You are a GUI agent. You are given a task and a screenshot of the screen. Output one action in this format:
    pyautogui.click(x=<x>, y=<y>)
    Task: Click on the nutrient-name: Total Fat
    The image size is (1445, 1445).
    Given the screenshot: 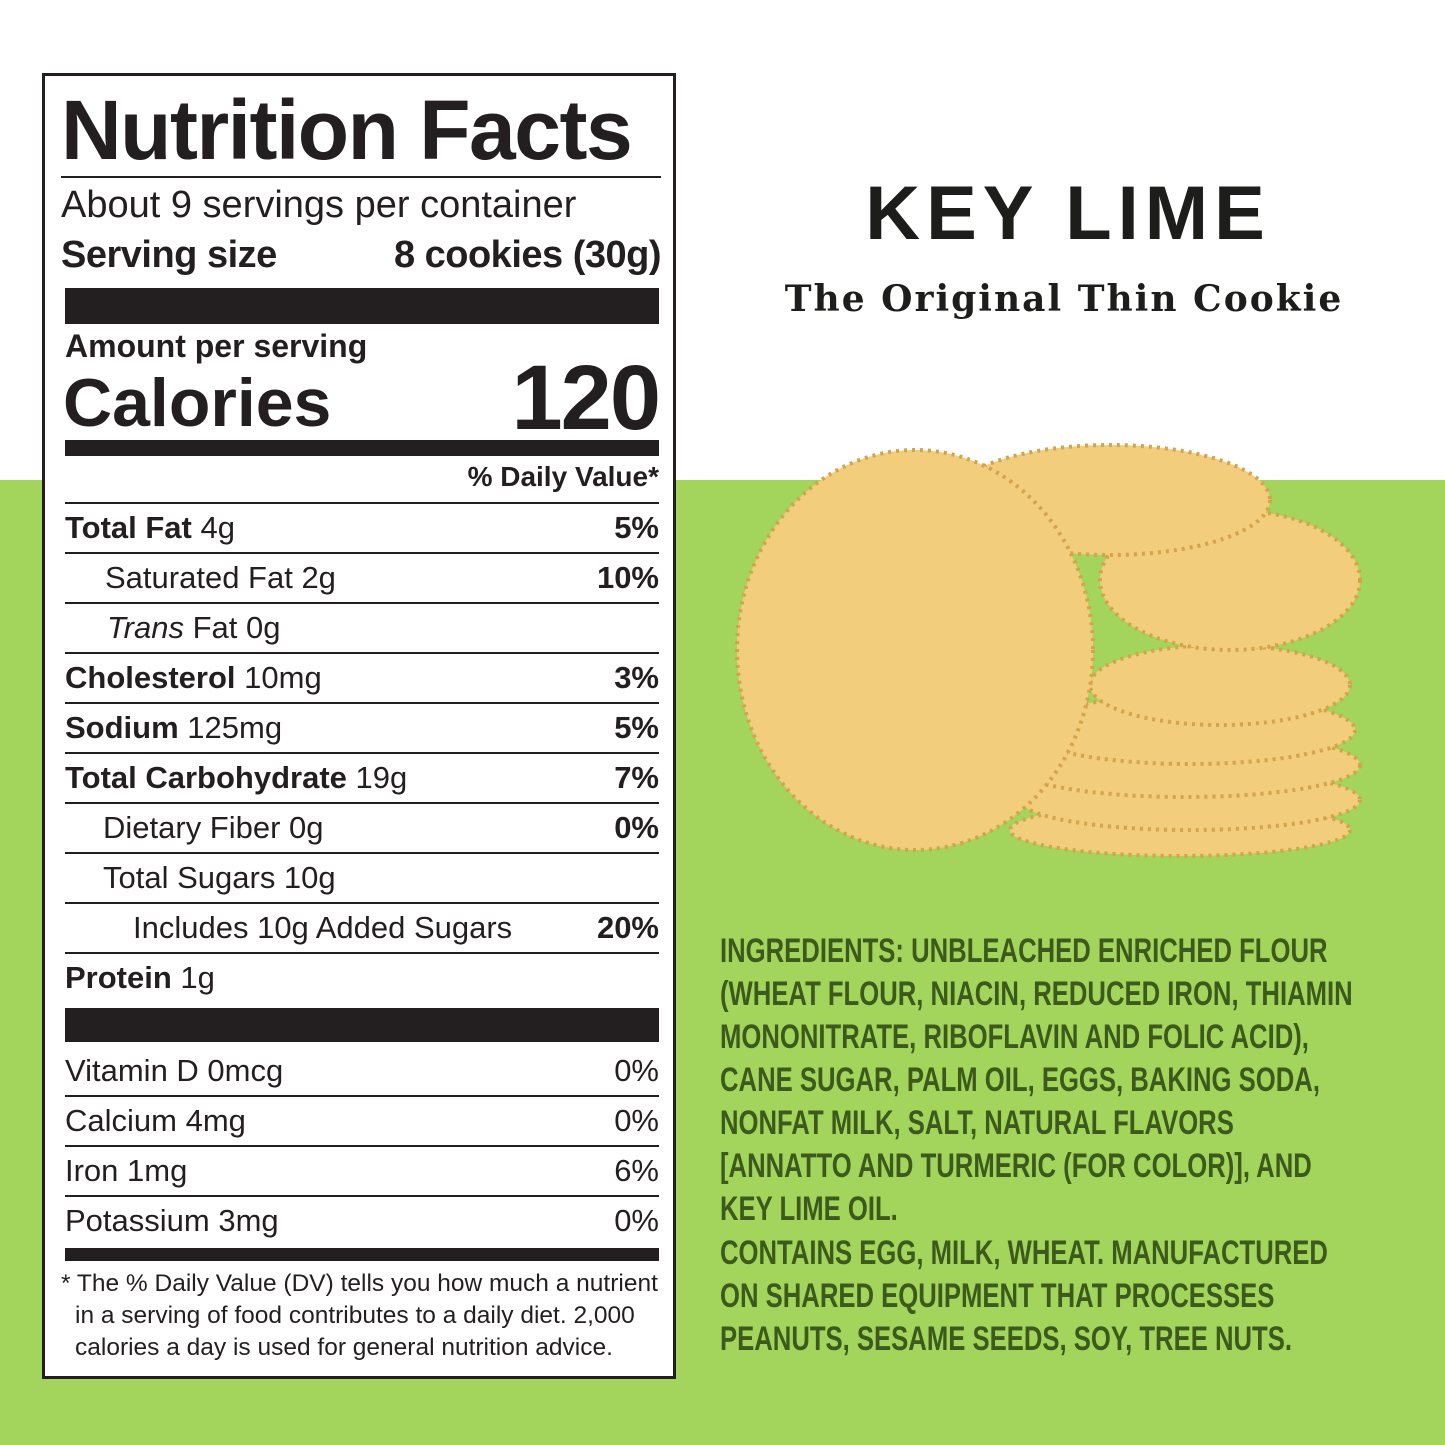 What is the action you would take?
    pyautogui.click(x=128, y=527)
    